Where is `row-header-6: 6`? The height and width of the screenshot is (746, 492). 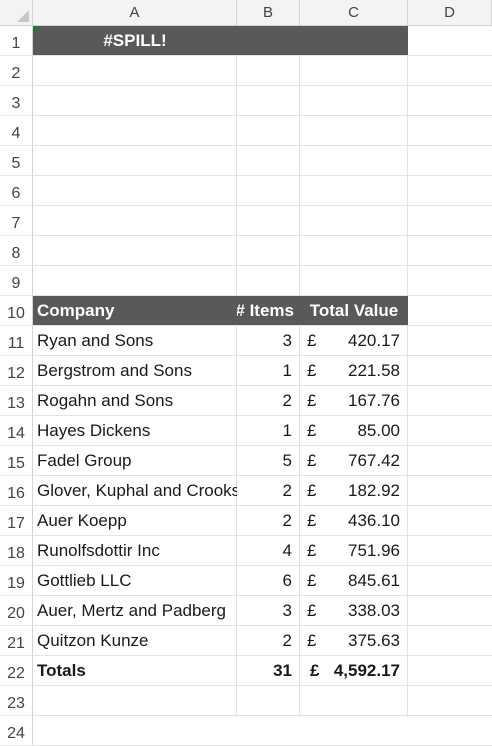 row-header-6: 6 is located at coordinates (16, 191).